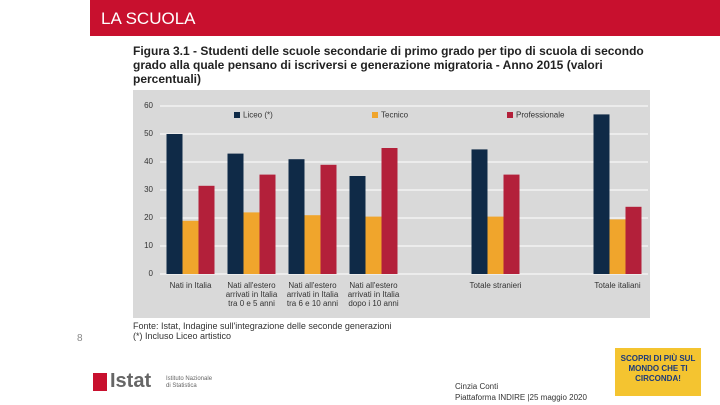  What do you see at coordinates (258, 115) in the screenshot?
I see `legend-label: Liceo (*)` at bounding box center [258, 115].